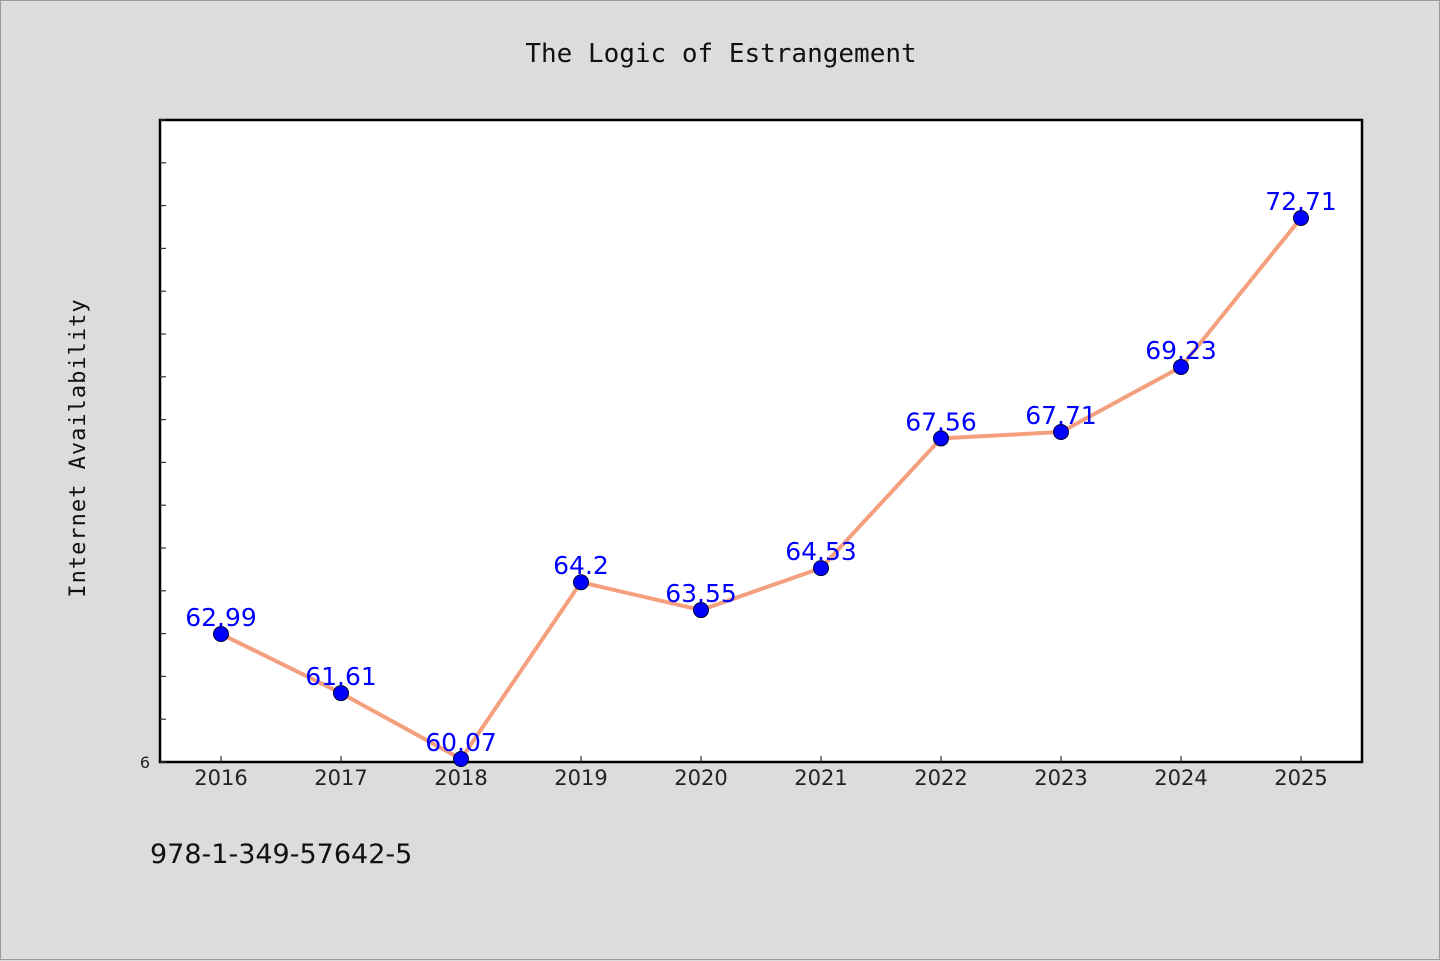 The image size is (1440, 961). Describe the element at coordinates (1180, 778) in the screenshot. I see `x-tick-label: 2024` at that location.